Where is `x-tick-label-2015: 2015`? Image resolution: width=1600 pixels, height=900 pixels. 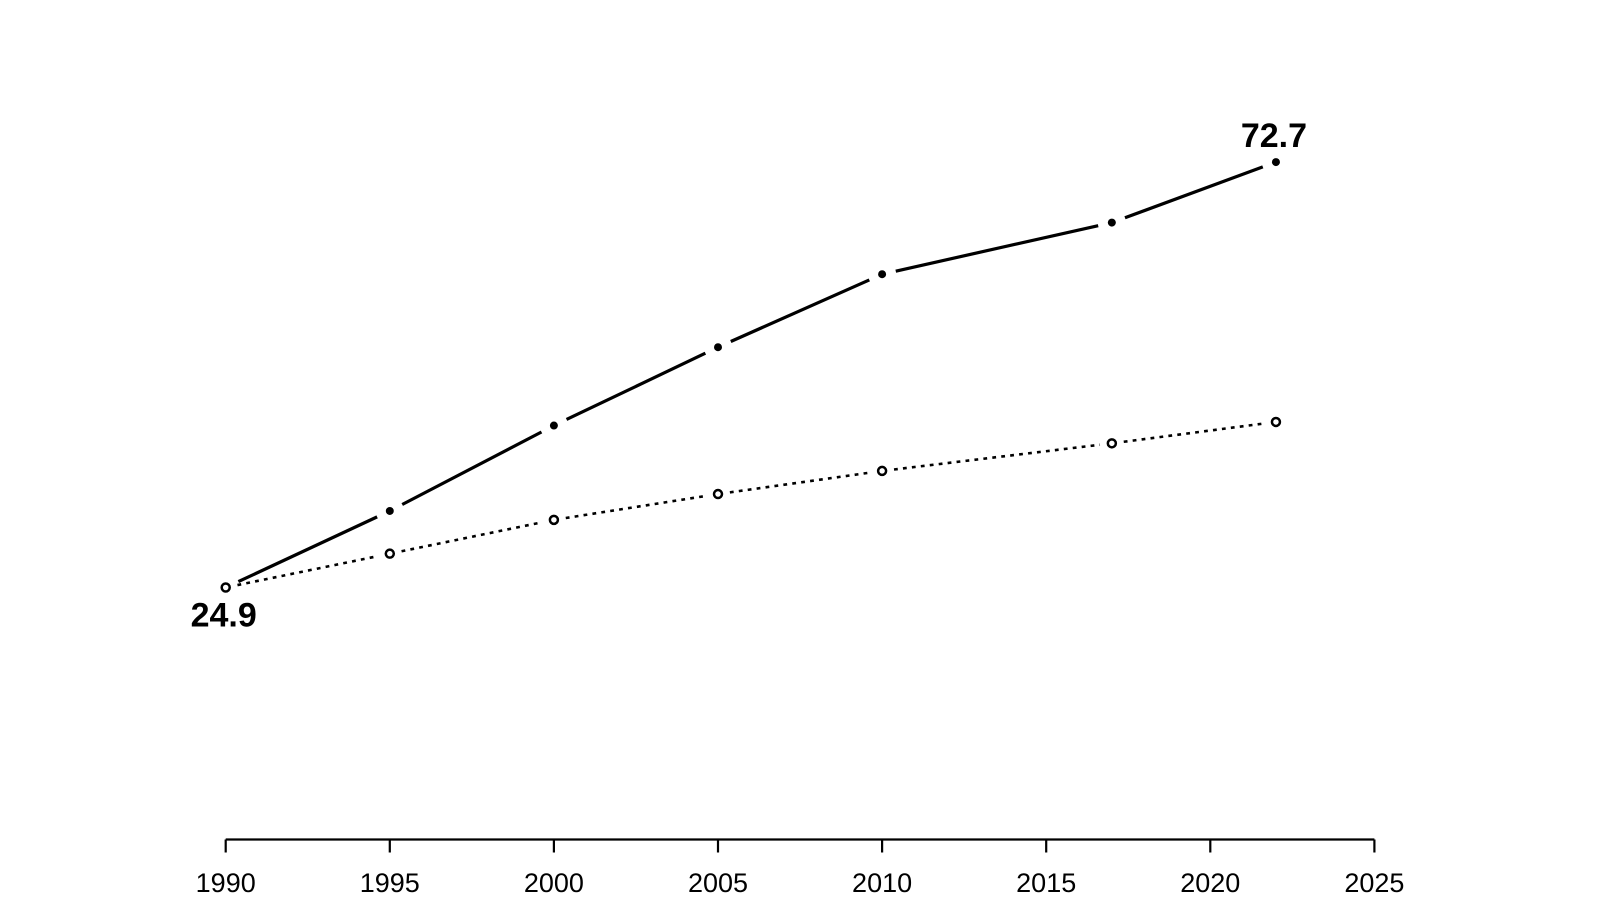
x-tick-label-2015: 2015 is located at coordinates (1046, 883).